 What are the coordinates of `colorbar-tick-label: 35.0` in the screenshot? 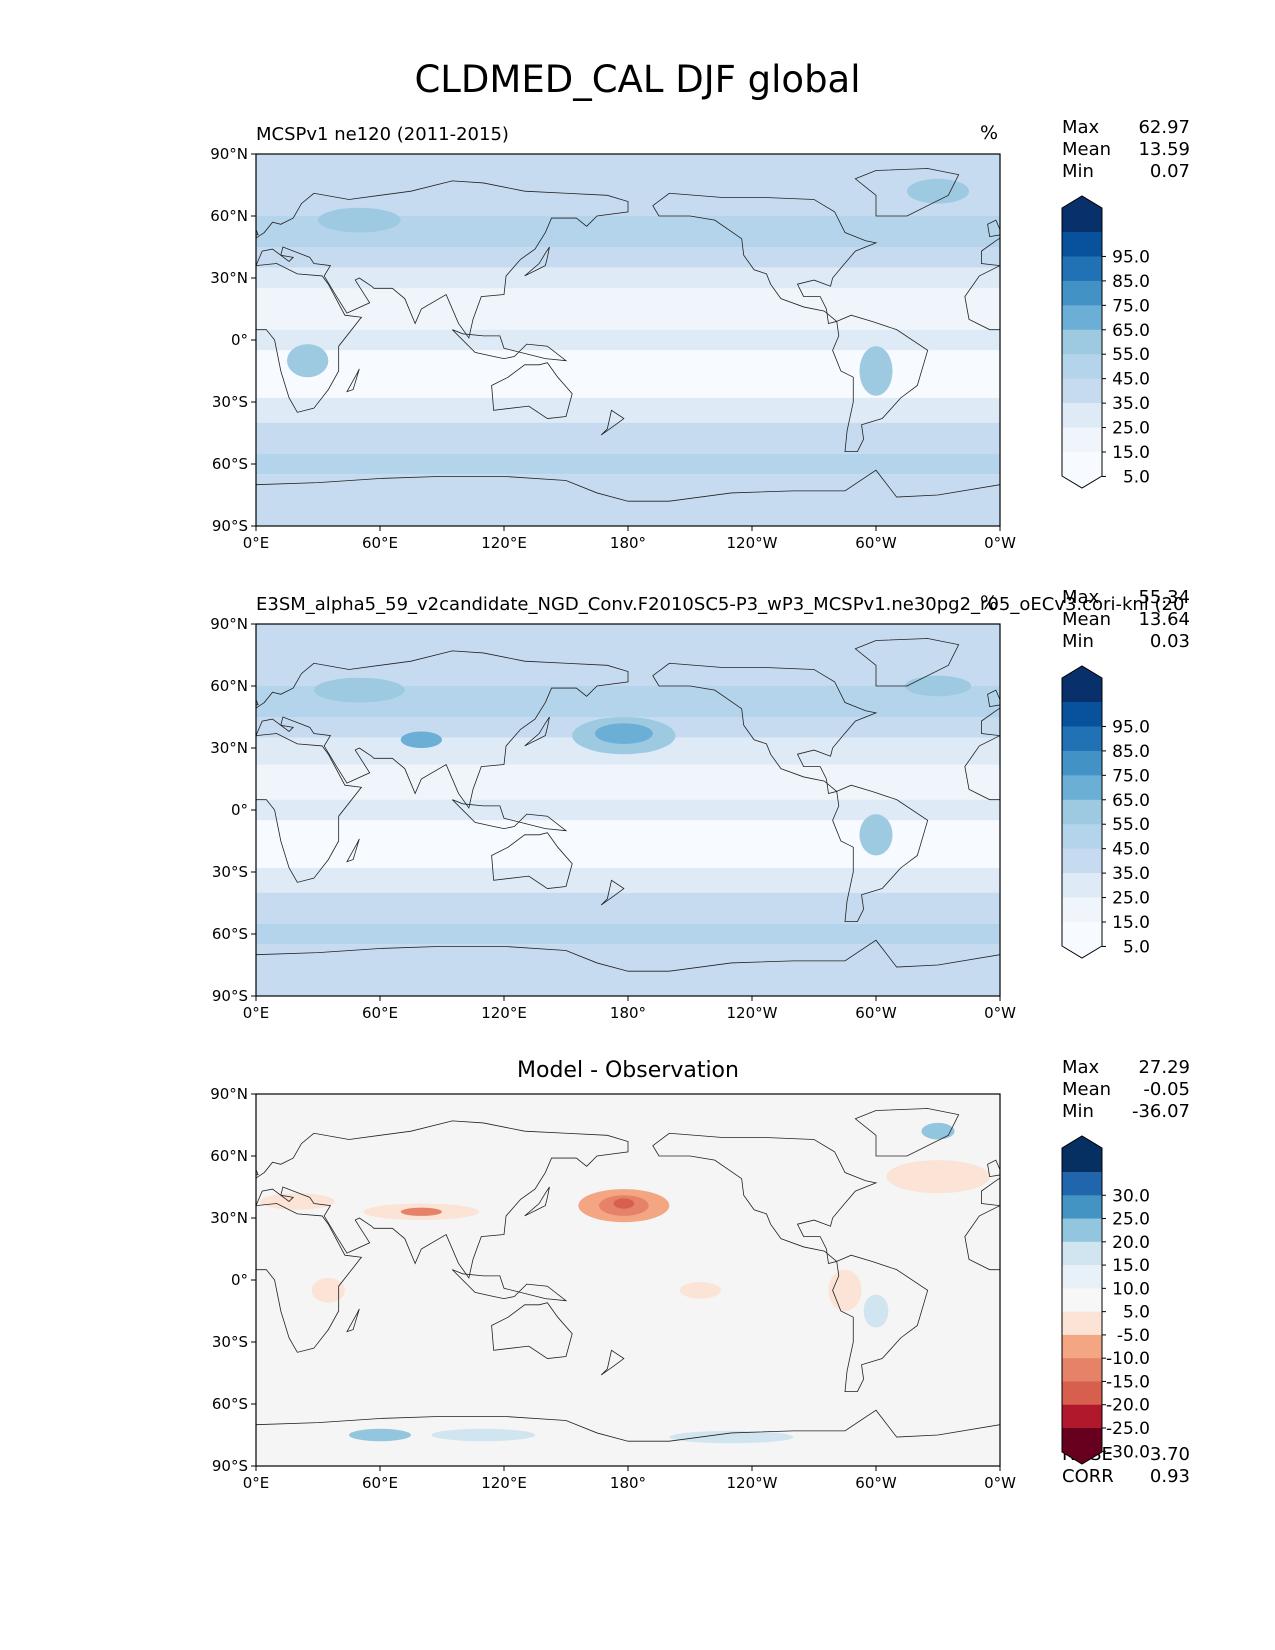 It's located at (1131, 404).